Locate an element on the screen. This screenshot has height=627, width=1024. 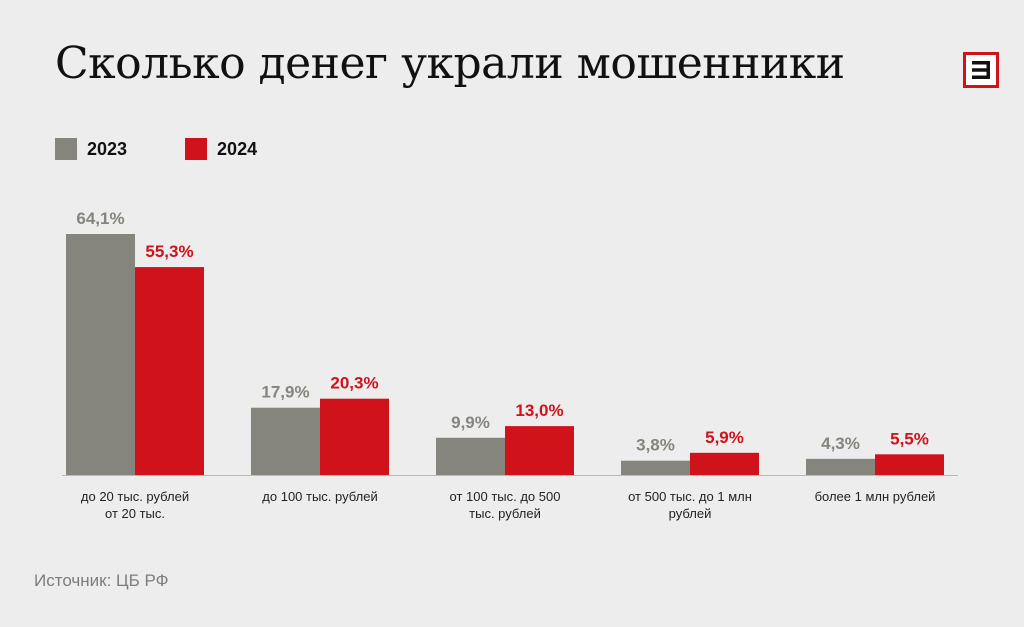
category-label-line: от 20 тыс. is located at coordinates (135, 513).